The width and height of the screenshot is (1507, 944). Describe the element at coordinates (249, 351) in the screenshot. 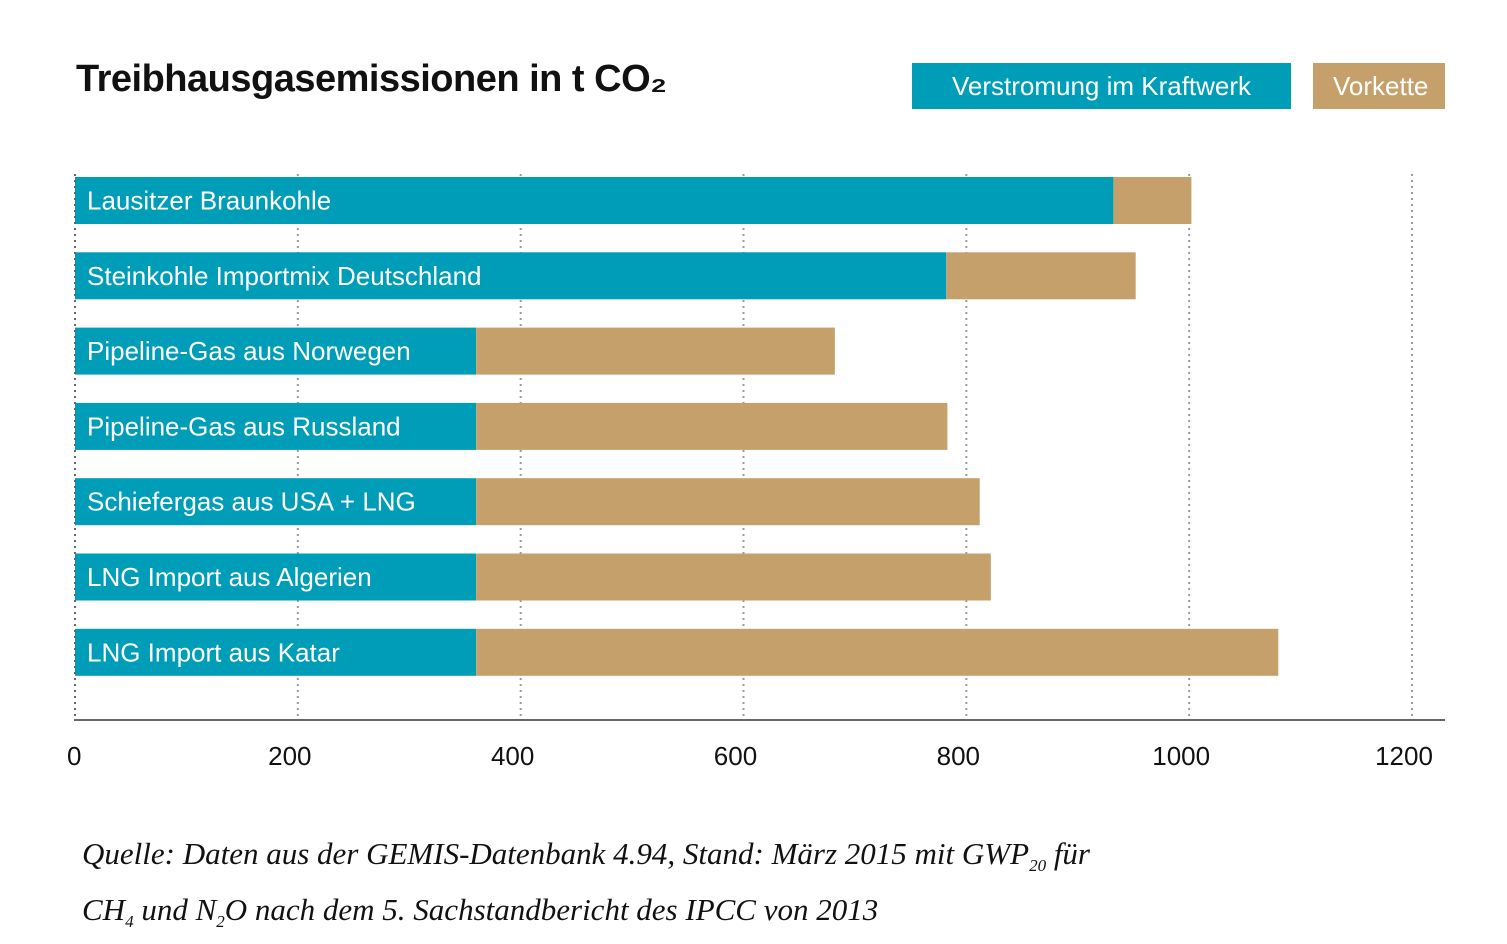

I see `category-label: Pipeline-Gas aus Norwegen` at that location.